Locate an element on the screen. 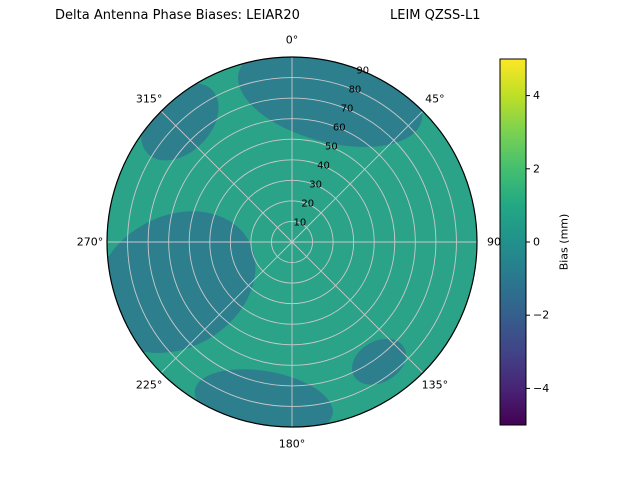 This screenshot has height=480, width=640. colorbar-axis-label: Bias (mm) is located at coordinates (564, 242).